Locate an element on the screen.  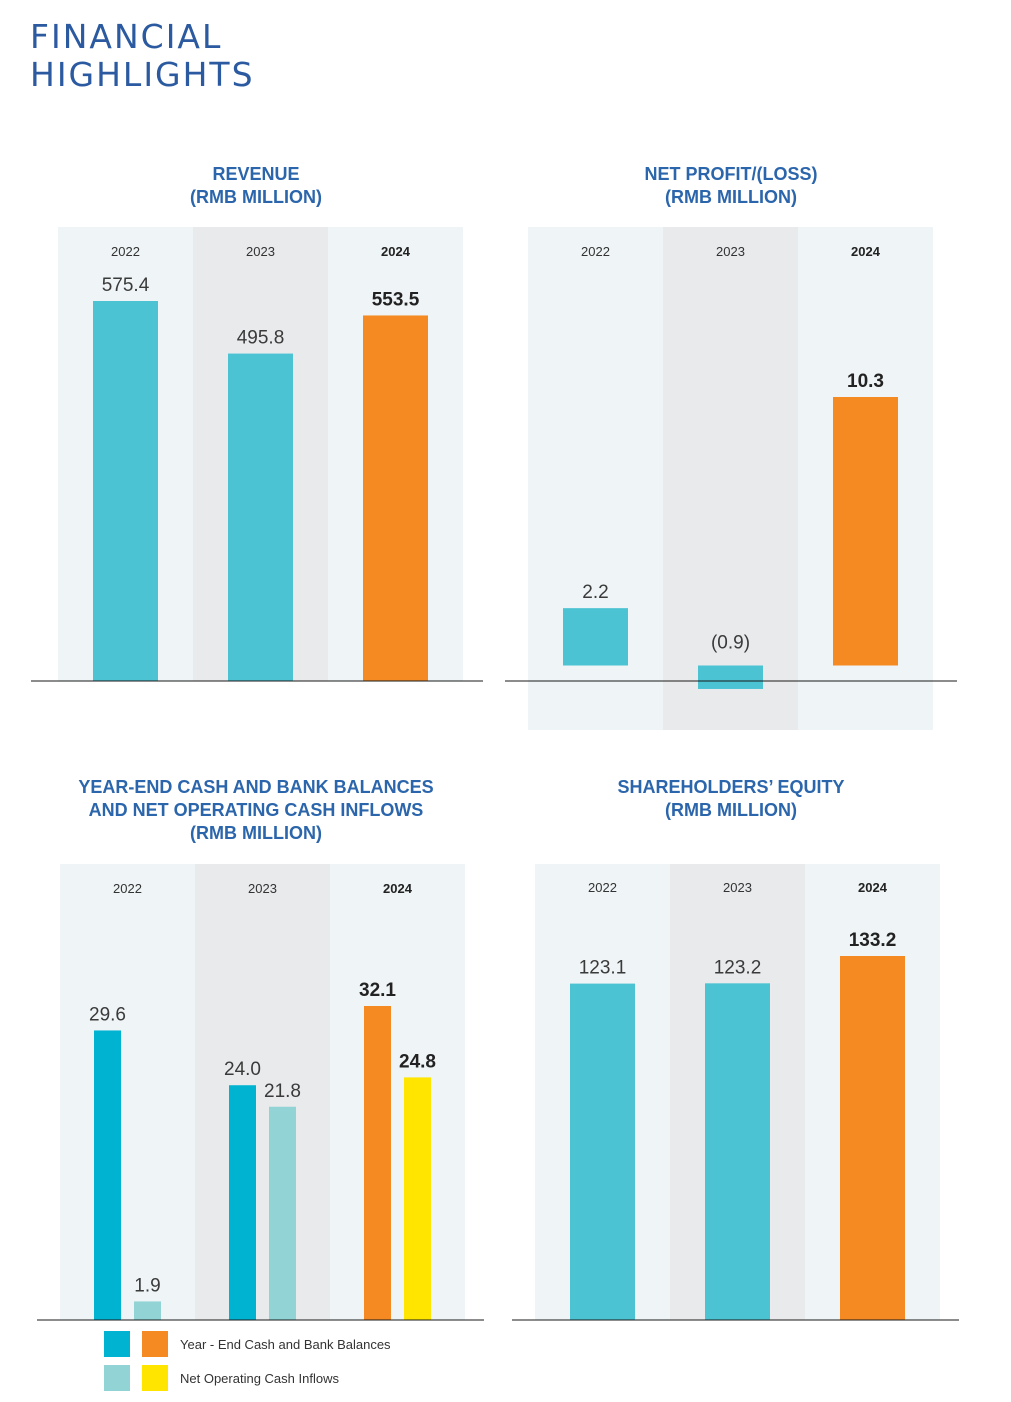
chart-title-line: SHAREHOLDERS’ EQUITY is located at coordinates (730, 787).